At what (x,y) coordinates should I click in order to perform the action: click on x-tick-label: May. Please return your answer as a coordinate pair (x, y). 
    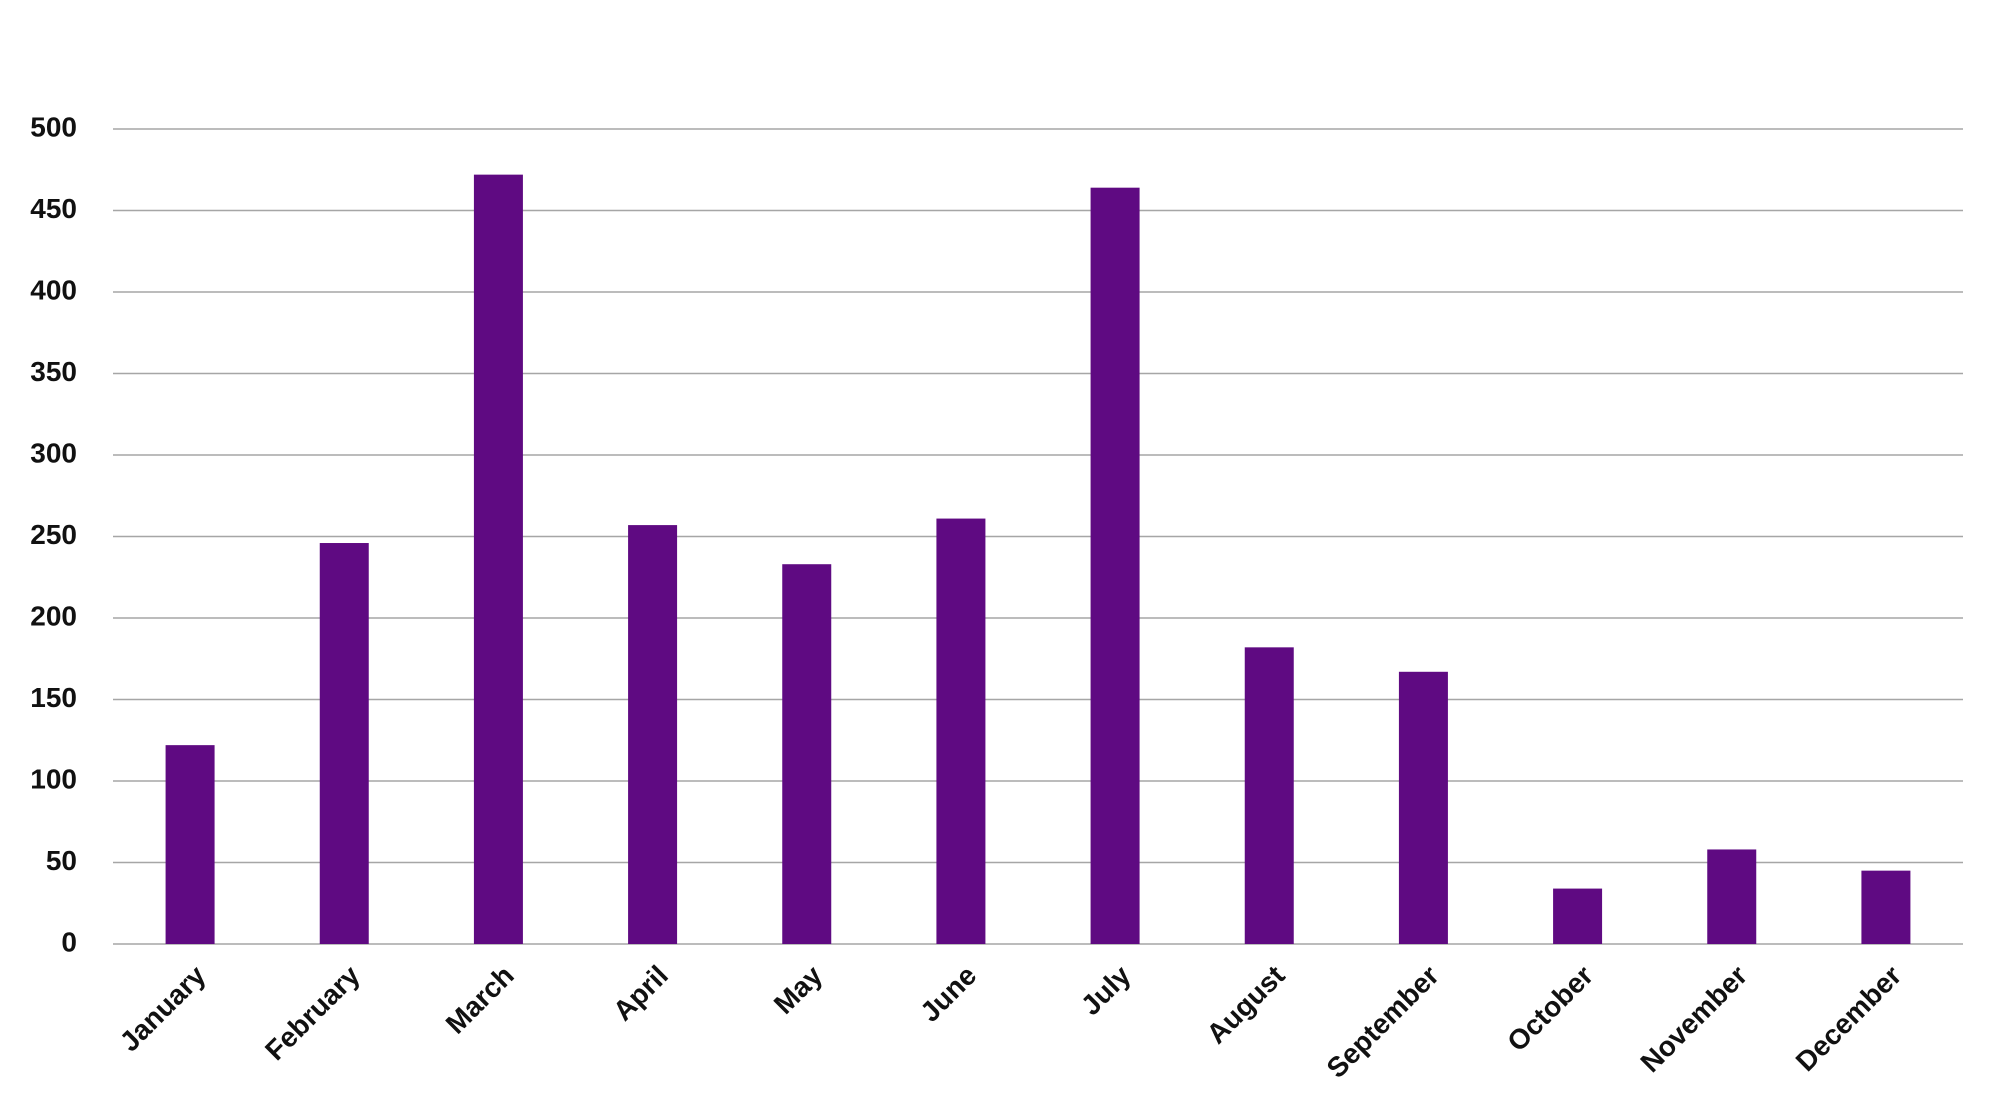
    Looking at the image, I should click on (798, 989).